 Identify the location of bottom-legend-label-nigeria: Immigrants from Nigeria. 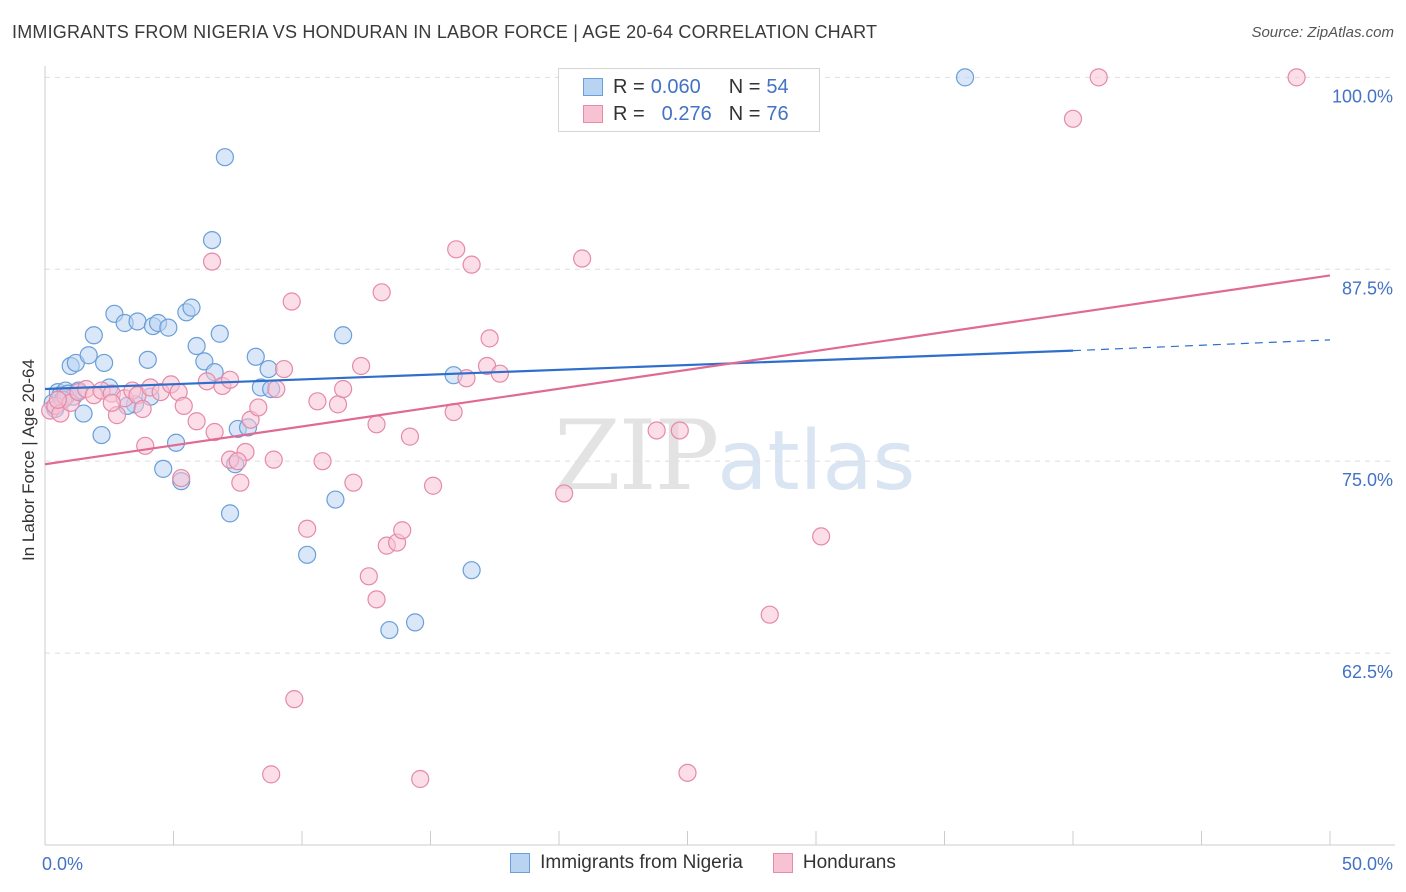
(641, 862).